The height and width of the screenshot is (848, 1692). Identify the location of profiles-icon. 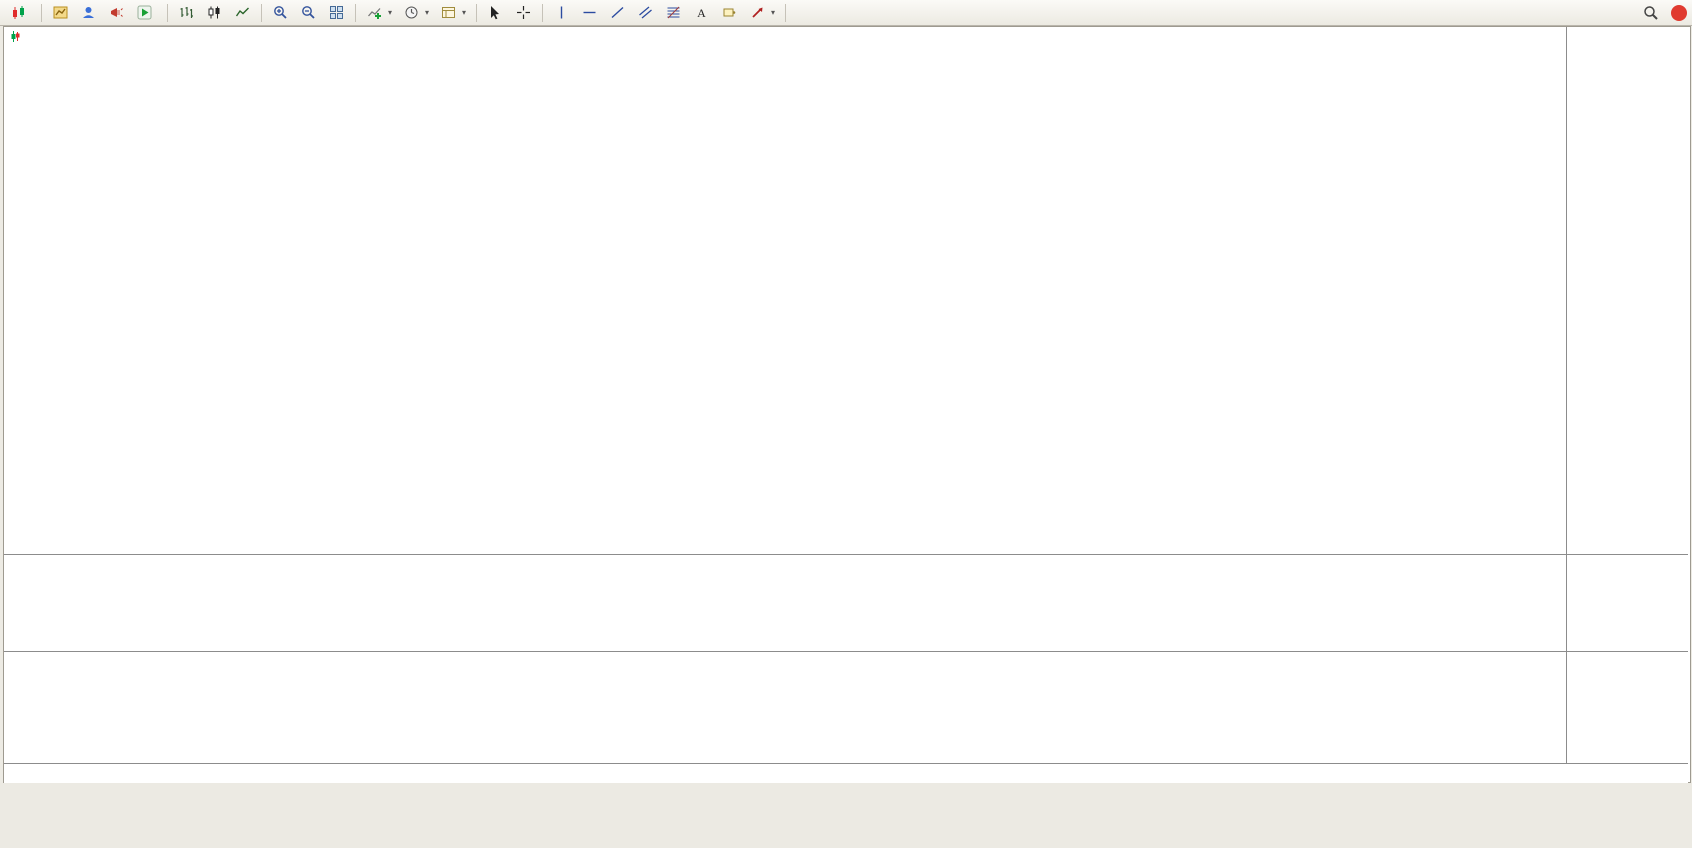
(88, 12).